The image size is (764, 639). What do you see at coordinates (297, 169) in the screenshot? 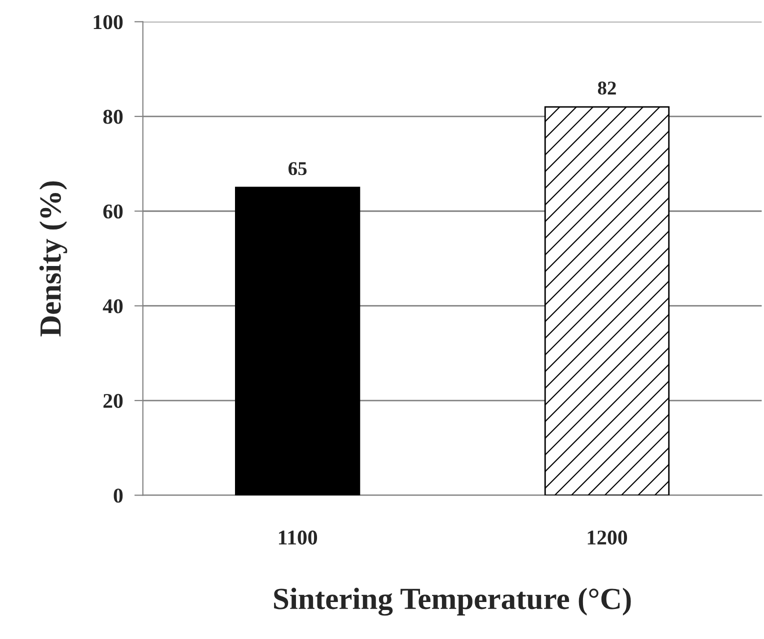
I see `data-label: 65` at bounding box center [297, 169].